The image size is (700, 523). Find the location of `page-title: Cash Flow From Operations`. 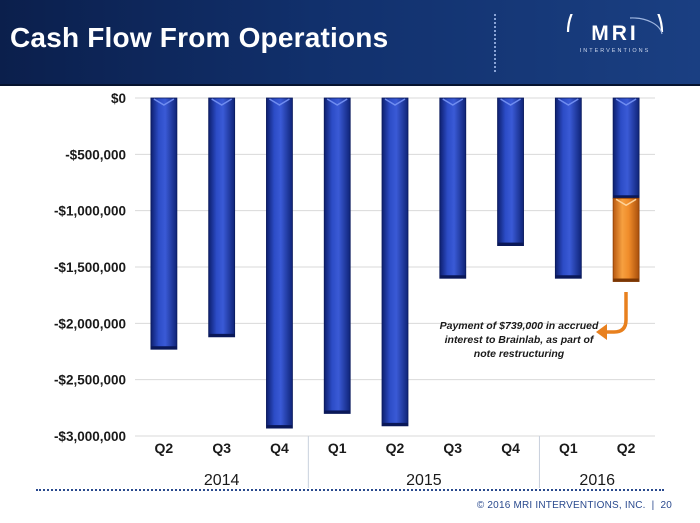

page-title: Cash Flow From Operations is located at coordinates (199, 37).